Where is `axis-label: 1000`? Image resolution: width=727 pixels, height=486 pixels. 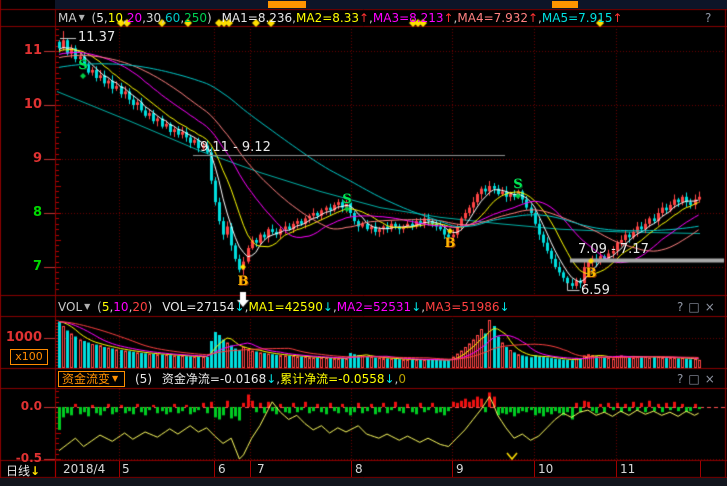 axis-label: 1000 is located at coordinates (23, 337).